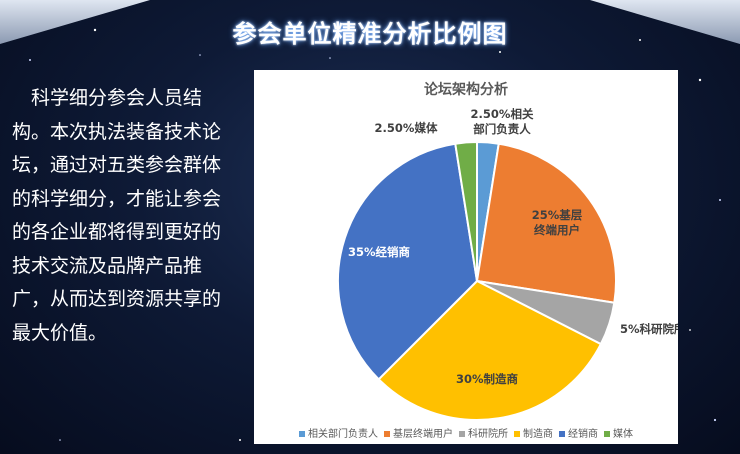  What do you see at coordinates (538, 434) in the screenshot?
I see `legend-label: 制造商` at bounding box center [538, 434].